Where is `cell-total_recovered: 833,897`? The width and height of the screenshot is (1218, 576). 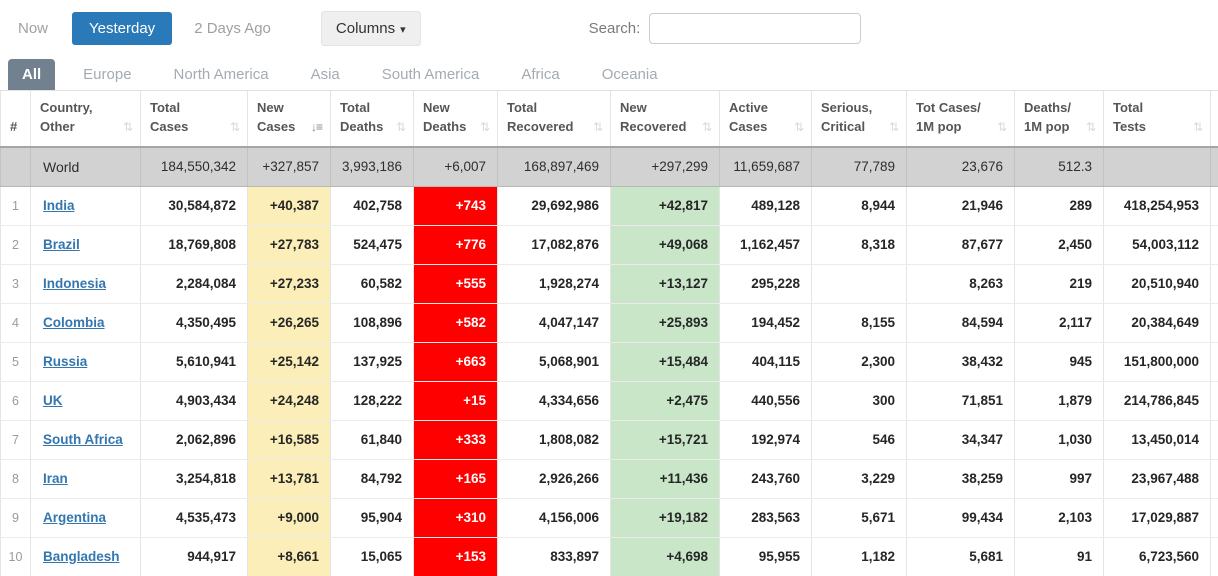 cell-total_recovered: 833,897 is located at coordinates (554, 556).